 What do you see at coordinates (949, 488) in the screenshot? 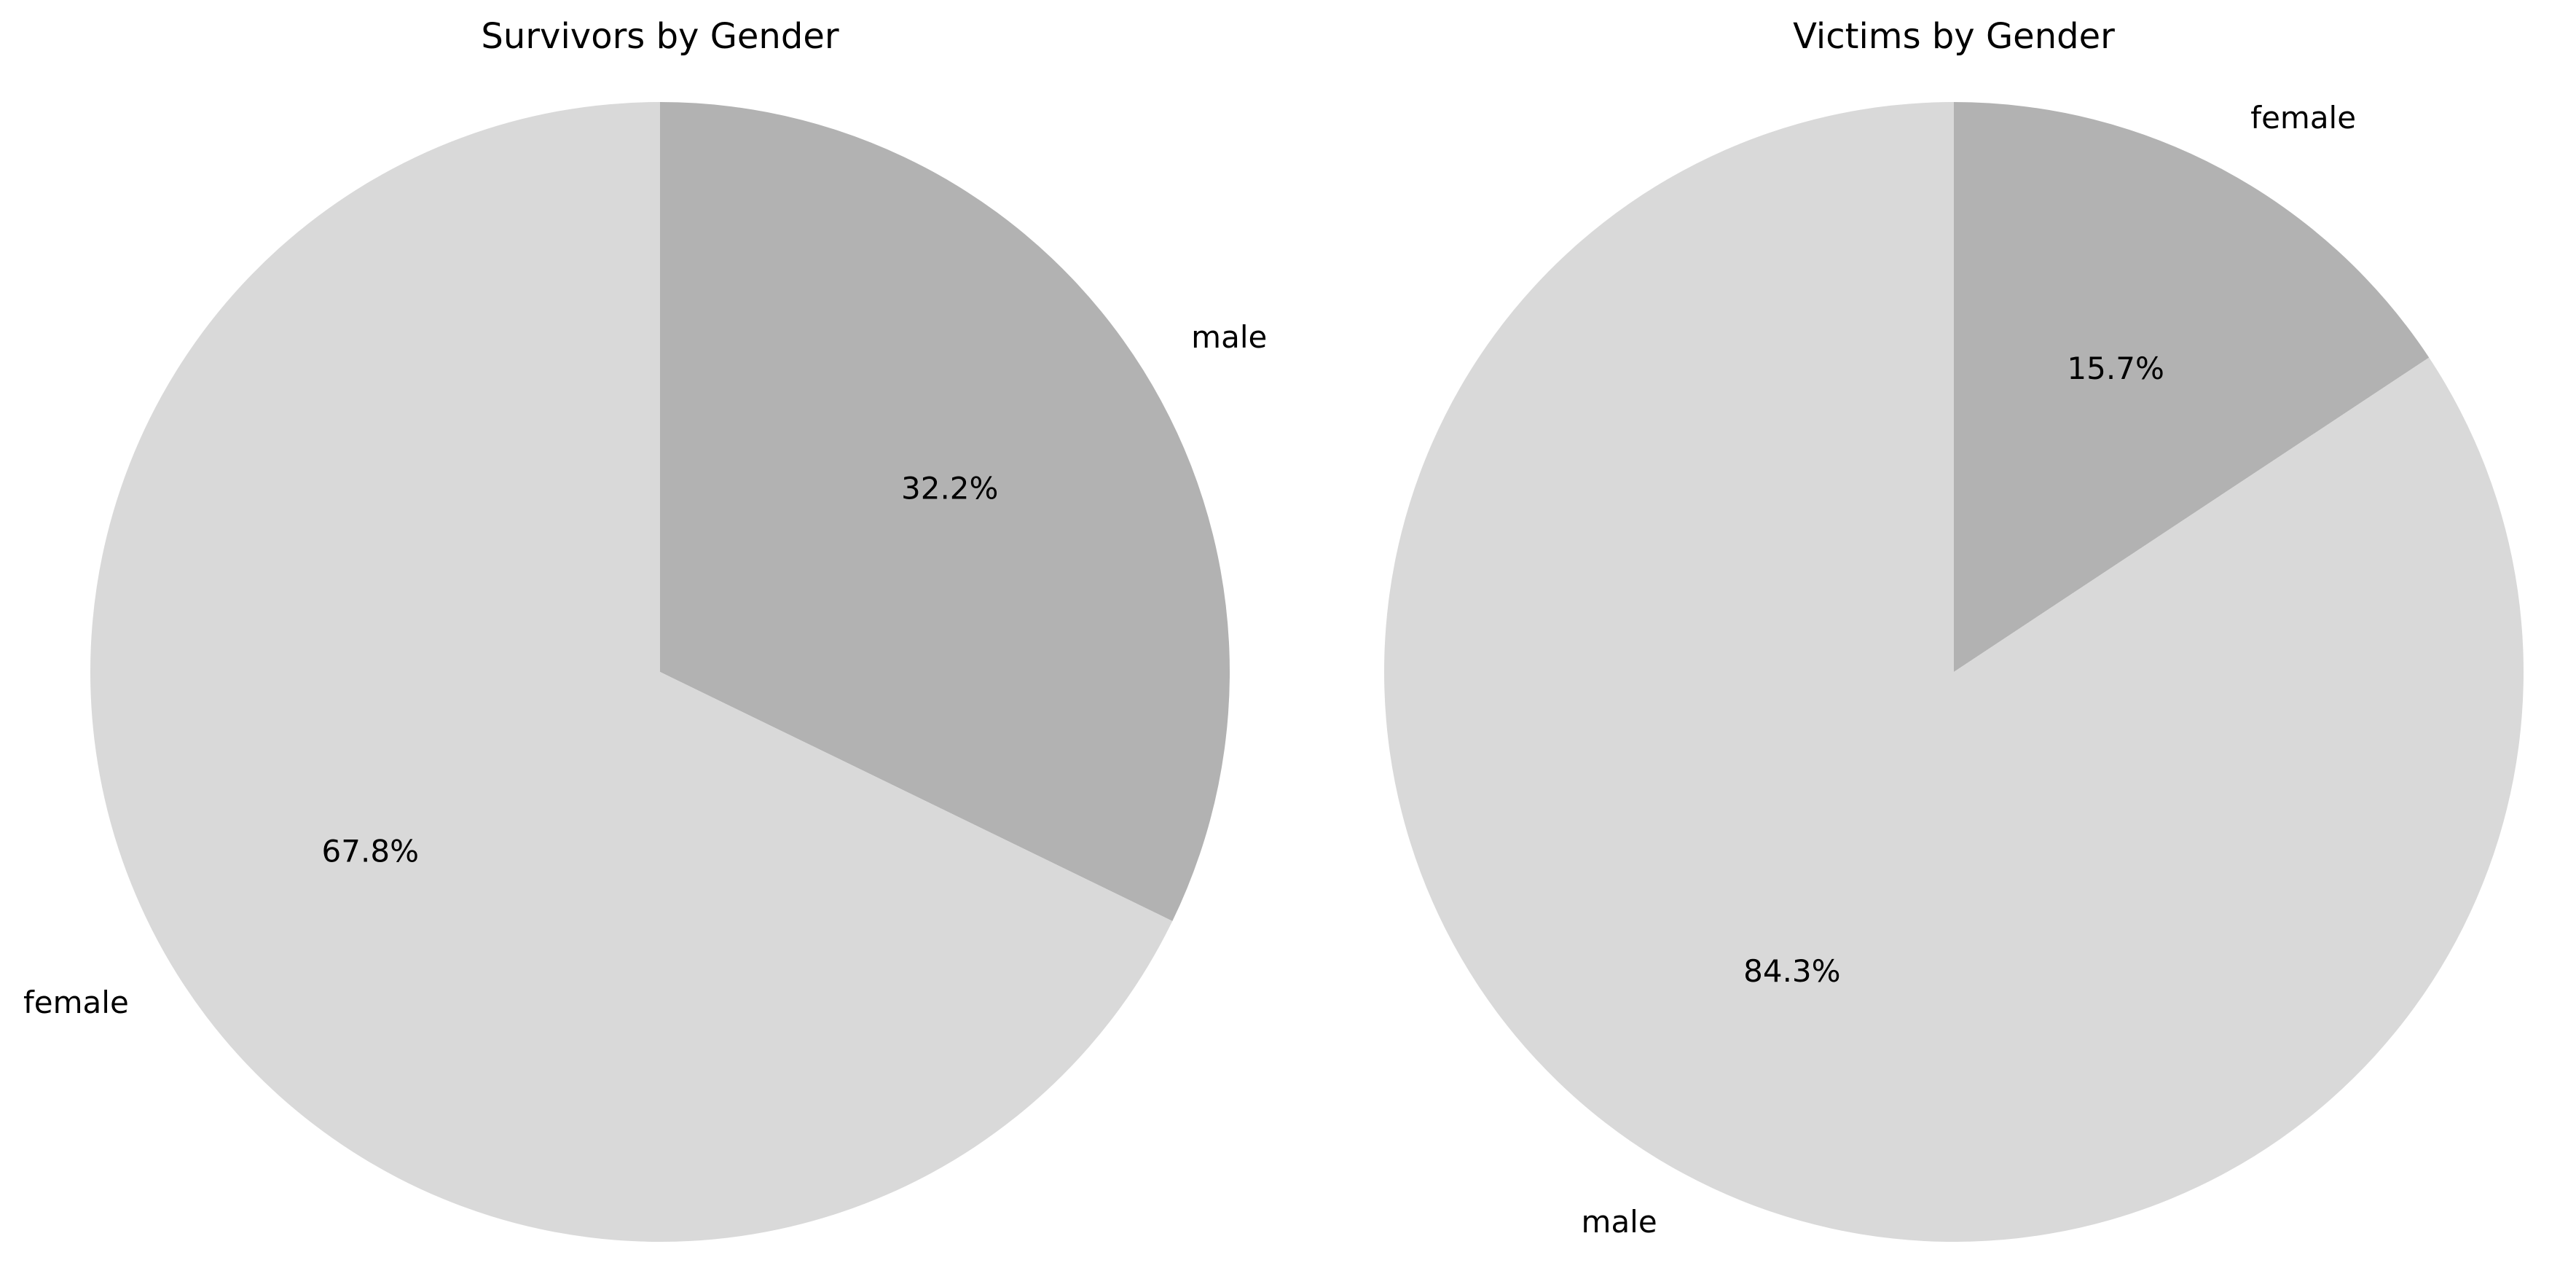
I see `slice-percent-label: 32.2%` at bounding box center [949, 488].